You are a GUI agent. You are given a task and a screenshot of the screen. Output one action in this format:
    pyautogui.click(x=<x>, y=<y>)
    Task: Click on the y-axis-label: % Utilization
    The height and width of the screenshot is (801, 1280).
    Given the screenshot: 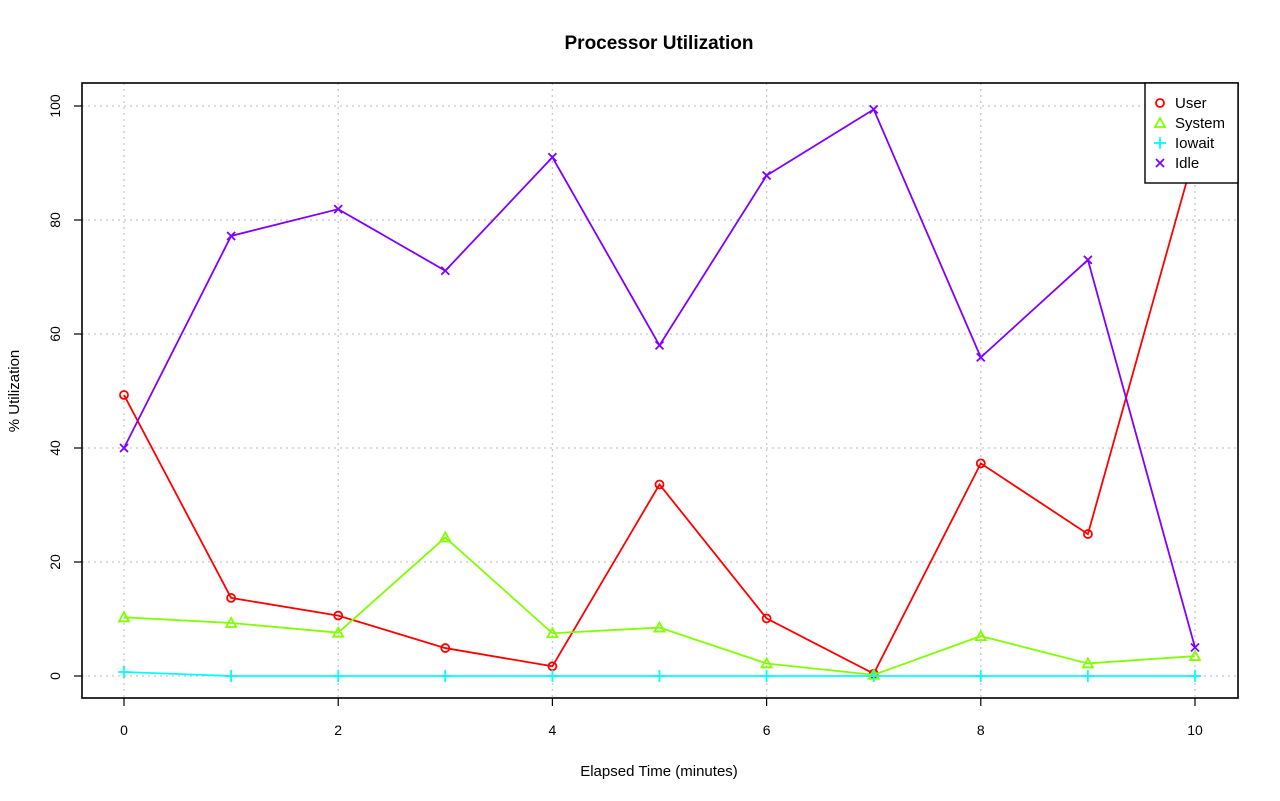 What is the action you would take?
    pyautogui.click(x=14, y=391)
    